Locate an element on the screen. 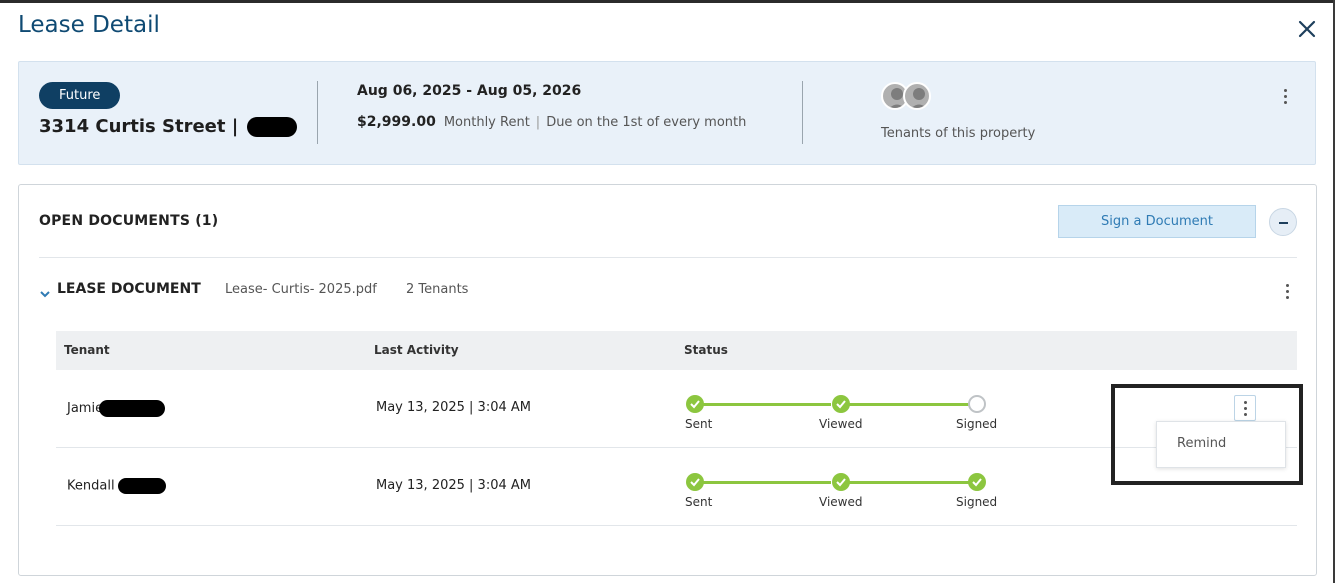 This screenshot has height=583, width=1335. column-header-last-activity: Last Activity is located at coordinates (416, 350).